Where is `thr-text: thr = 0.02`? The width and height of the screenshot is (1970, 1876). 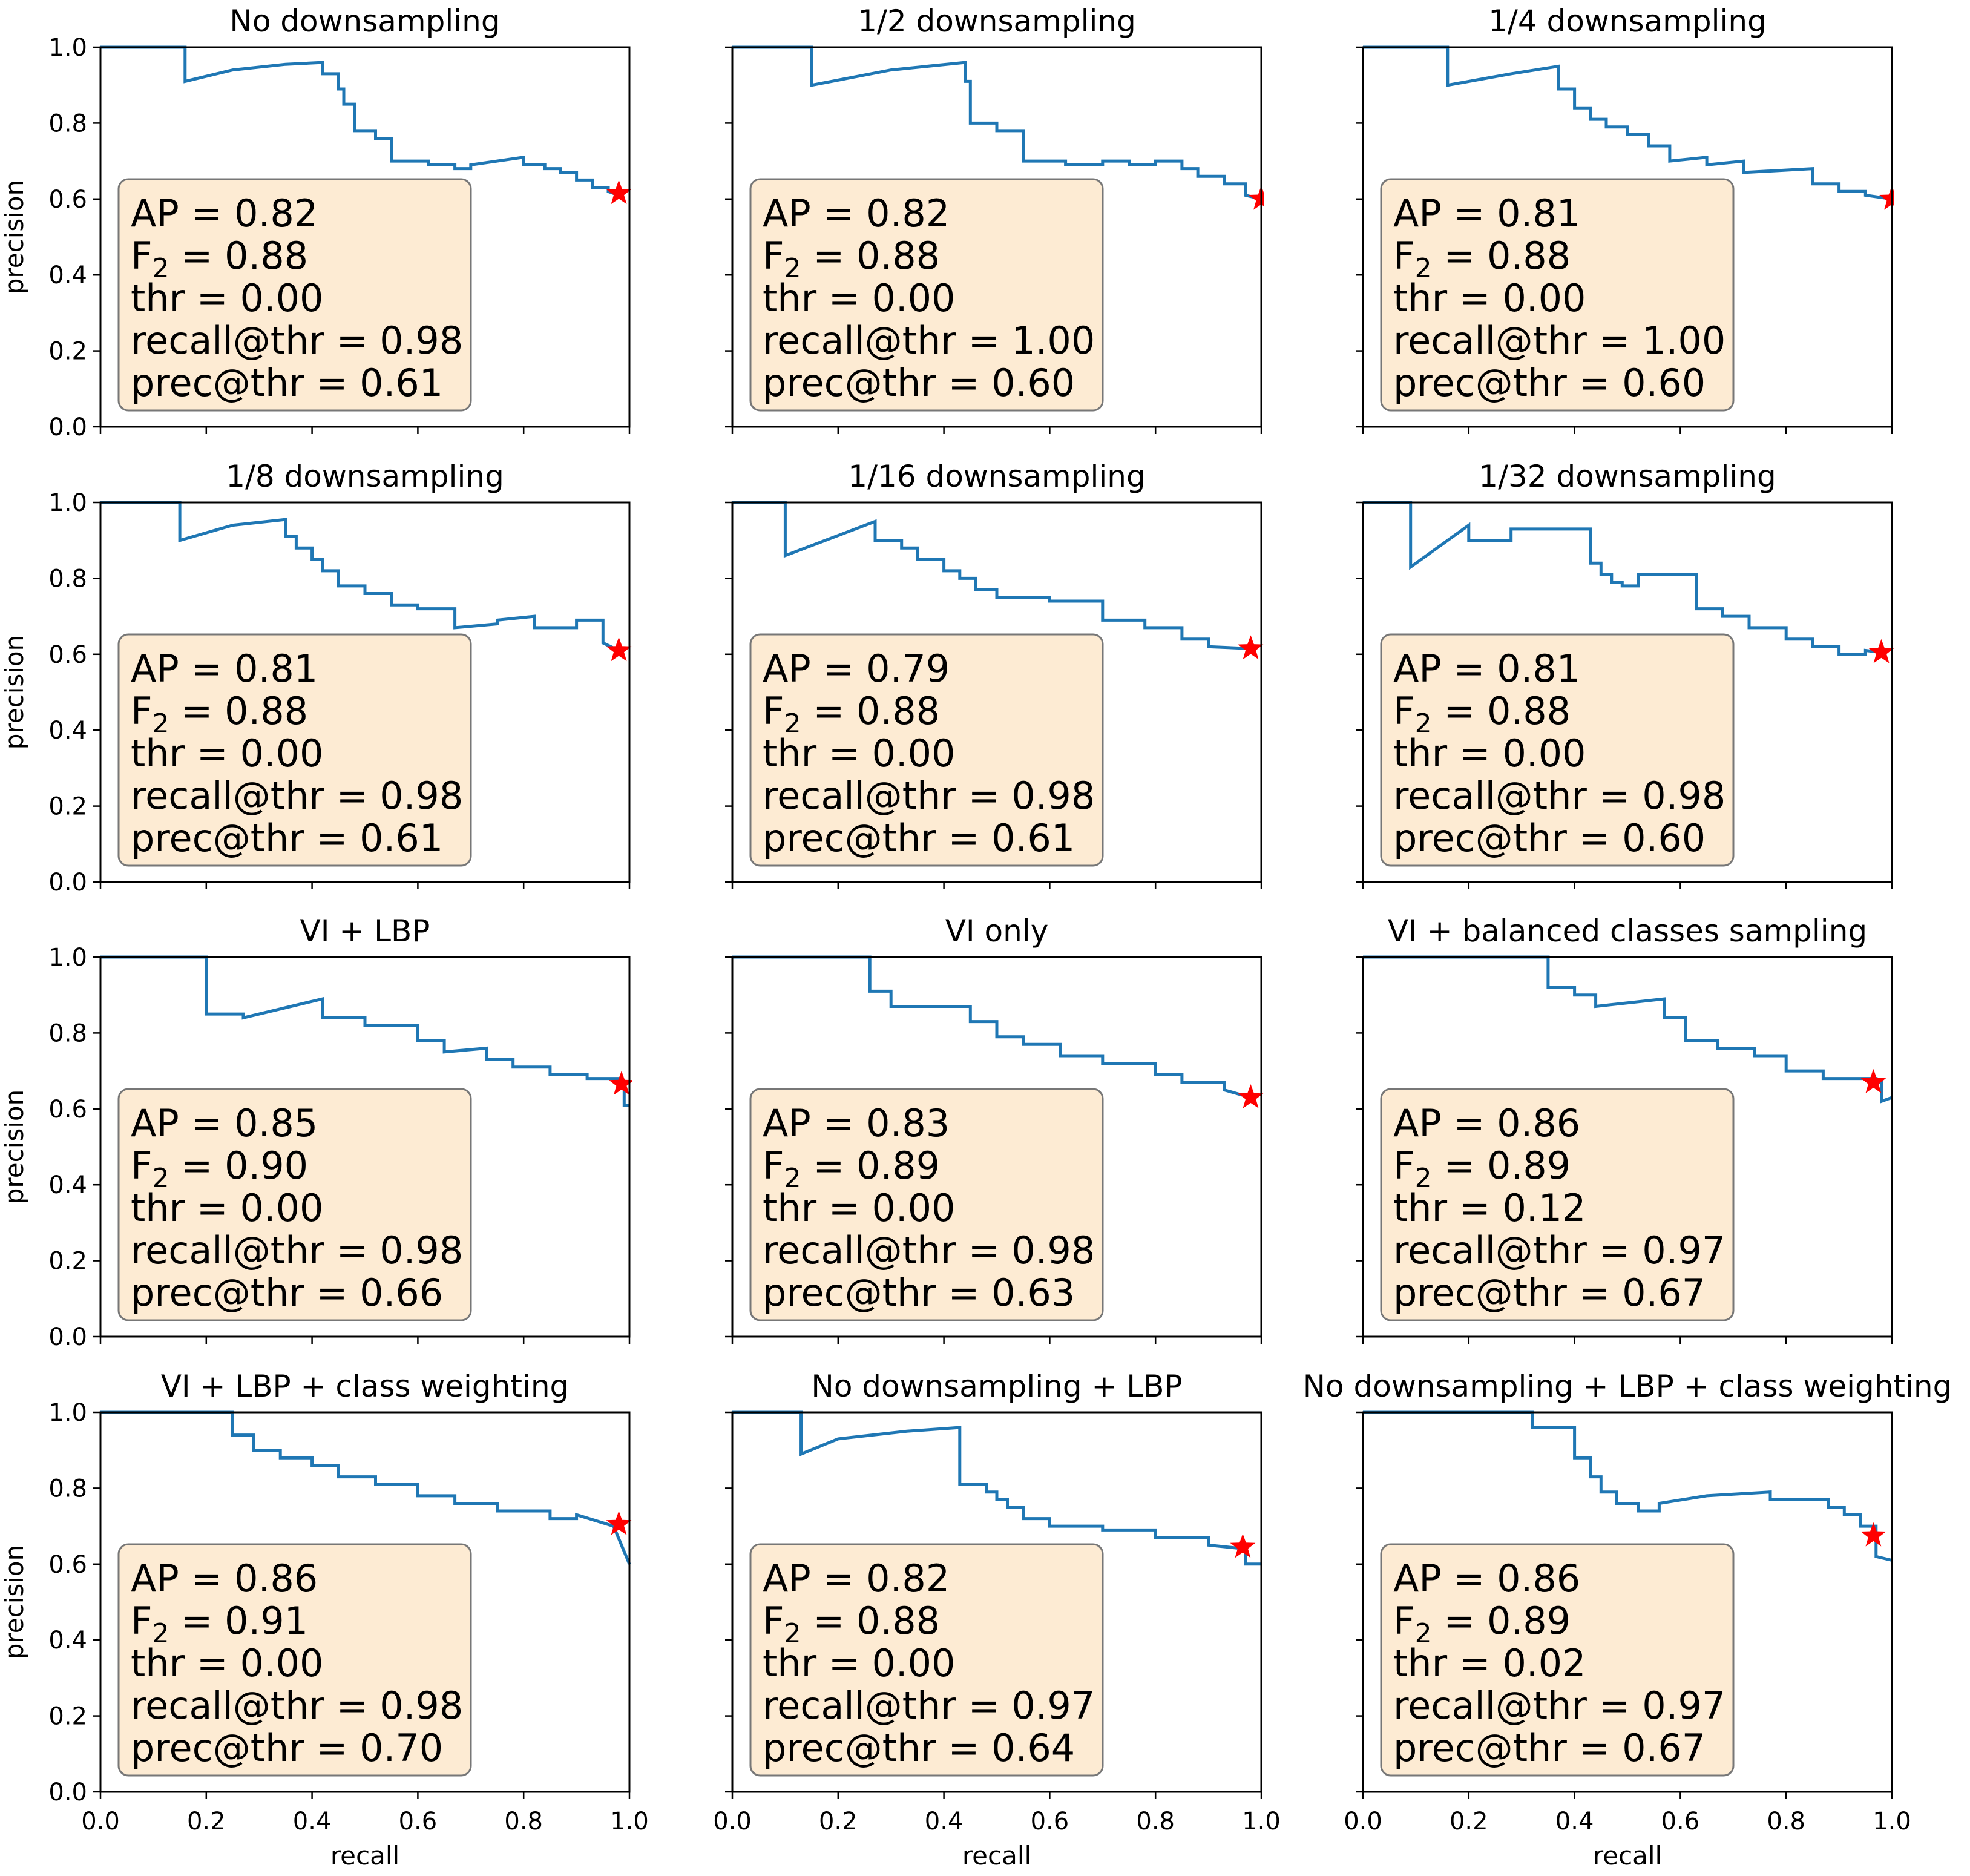 thr-text: thr = 0.02 is located at coordinates (1489, 1663).